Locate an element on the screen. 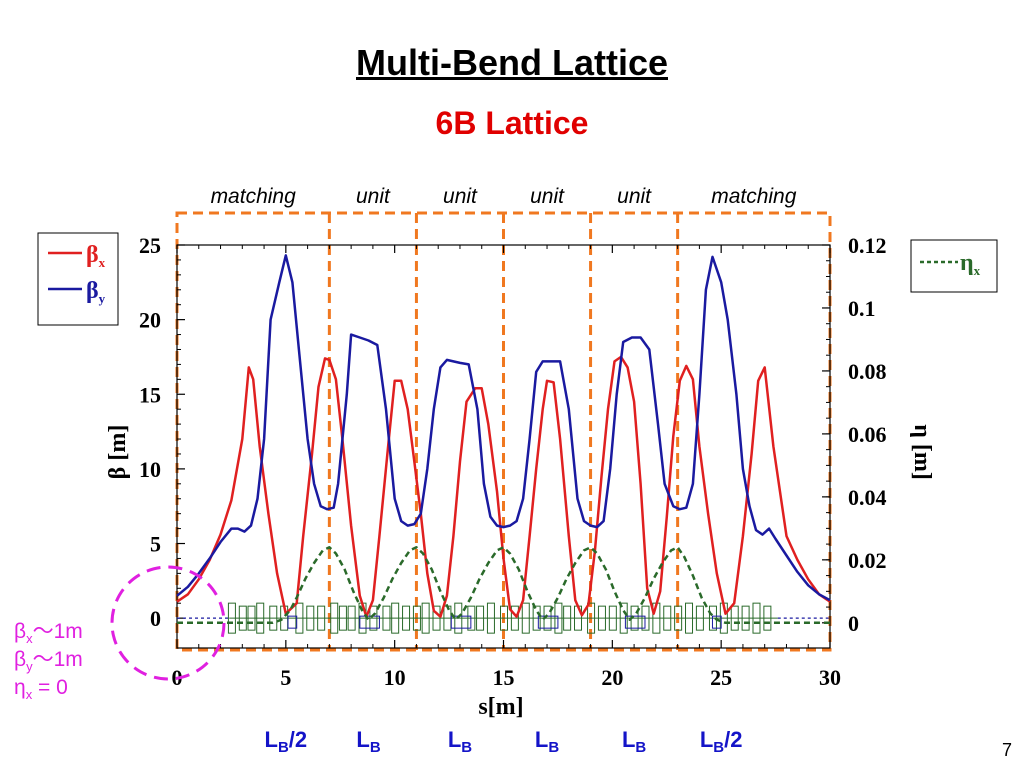 This screenshot has width=1024, height=768. y-tick-label: 10 is located at coordinates (150, 469).